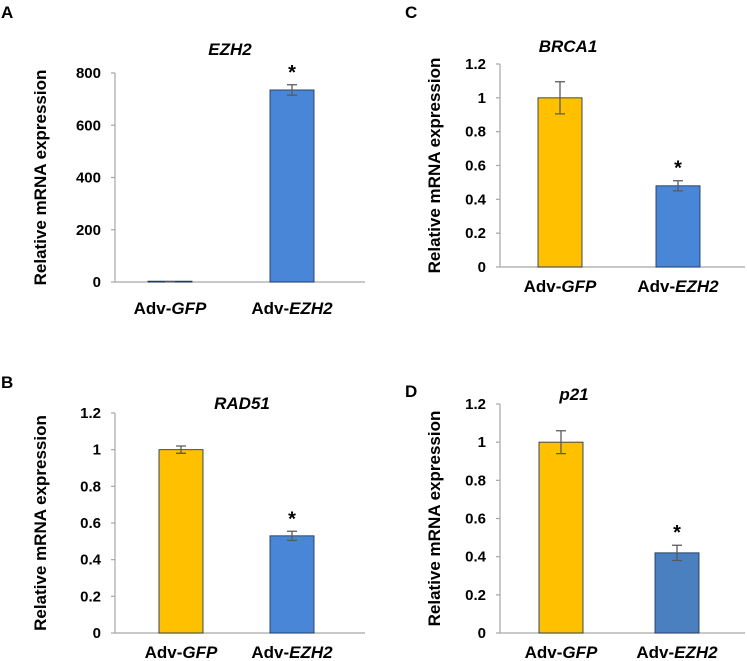 This screenshot has width=747, height=661. What do you see at coordinates (568, 46) in the screenshot?
I see `chart-title-c: BRCA1` at bounding box center [568, 46].